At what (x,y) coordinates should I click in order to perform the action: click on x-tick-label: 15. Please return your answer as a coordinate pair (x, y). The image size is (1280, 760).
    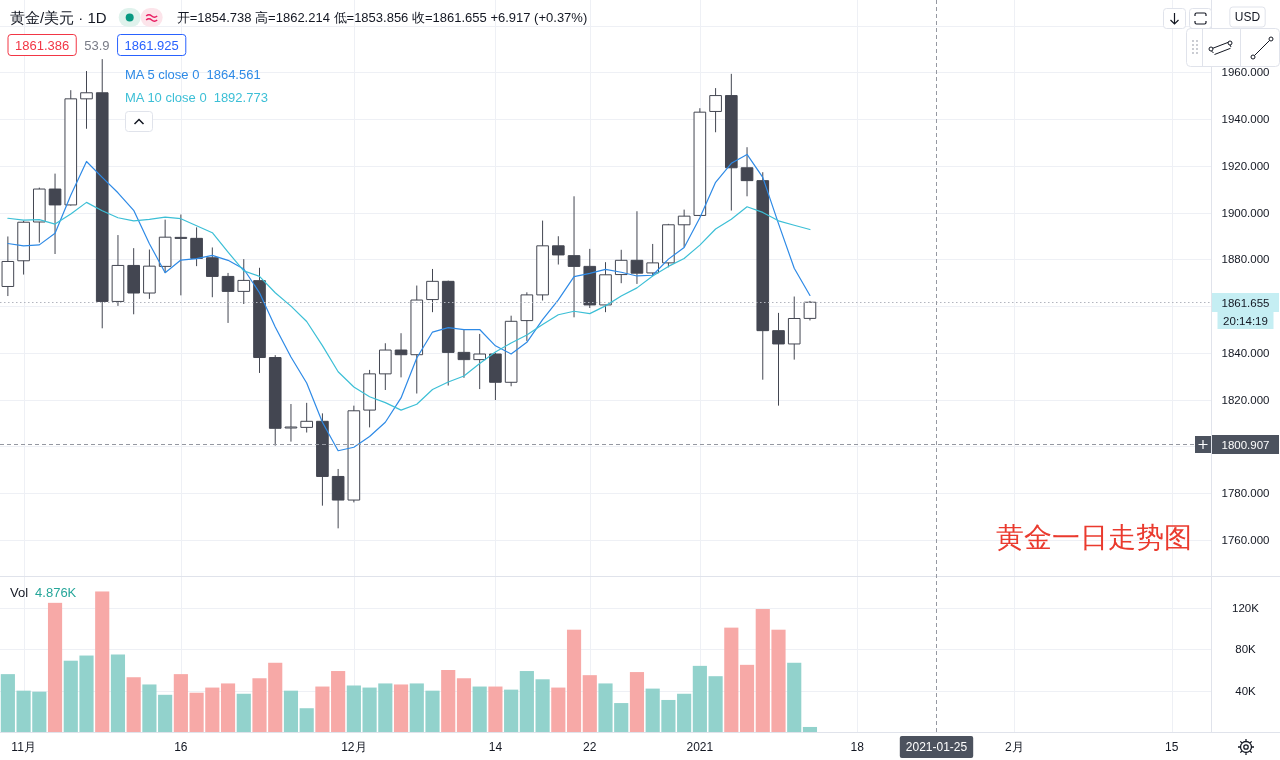
    Looking at the image, I should click on (1172, 747).